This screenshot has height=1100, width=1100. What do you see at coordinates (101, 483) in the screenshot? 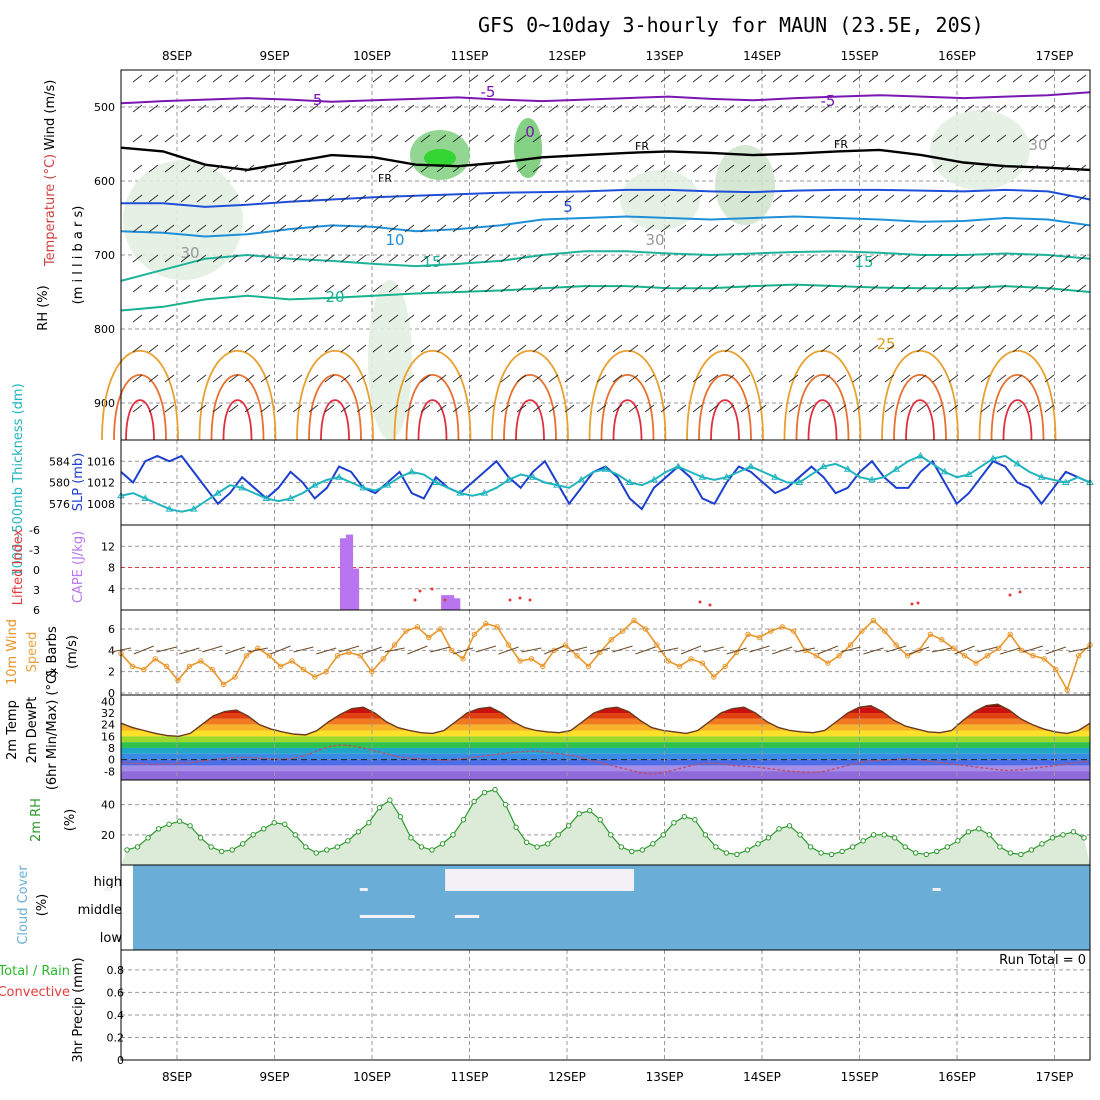
I see `slp-tick-label: 1012` at bounding box center [101, 483].